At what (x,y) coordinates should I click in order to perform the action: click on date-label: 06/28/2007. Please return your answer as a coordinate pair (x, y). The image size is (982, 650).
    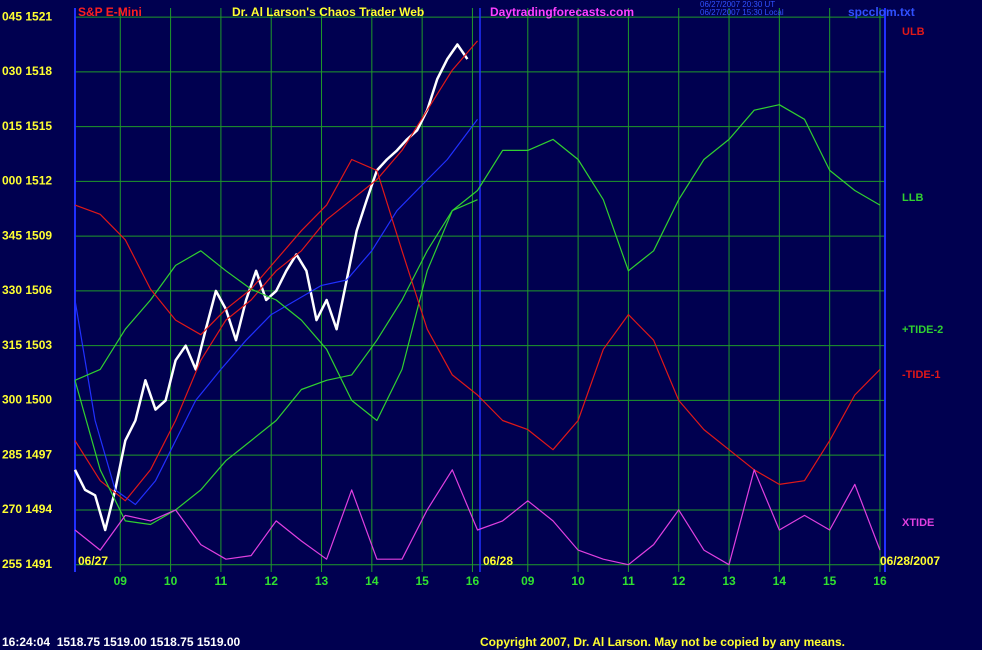
    Looking at the image, I should click on (910, 561).